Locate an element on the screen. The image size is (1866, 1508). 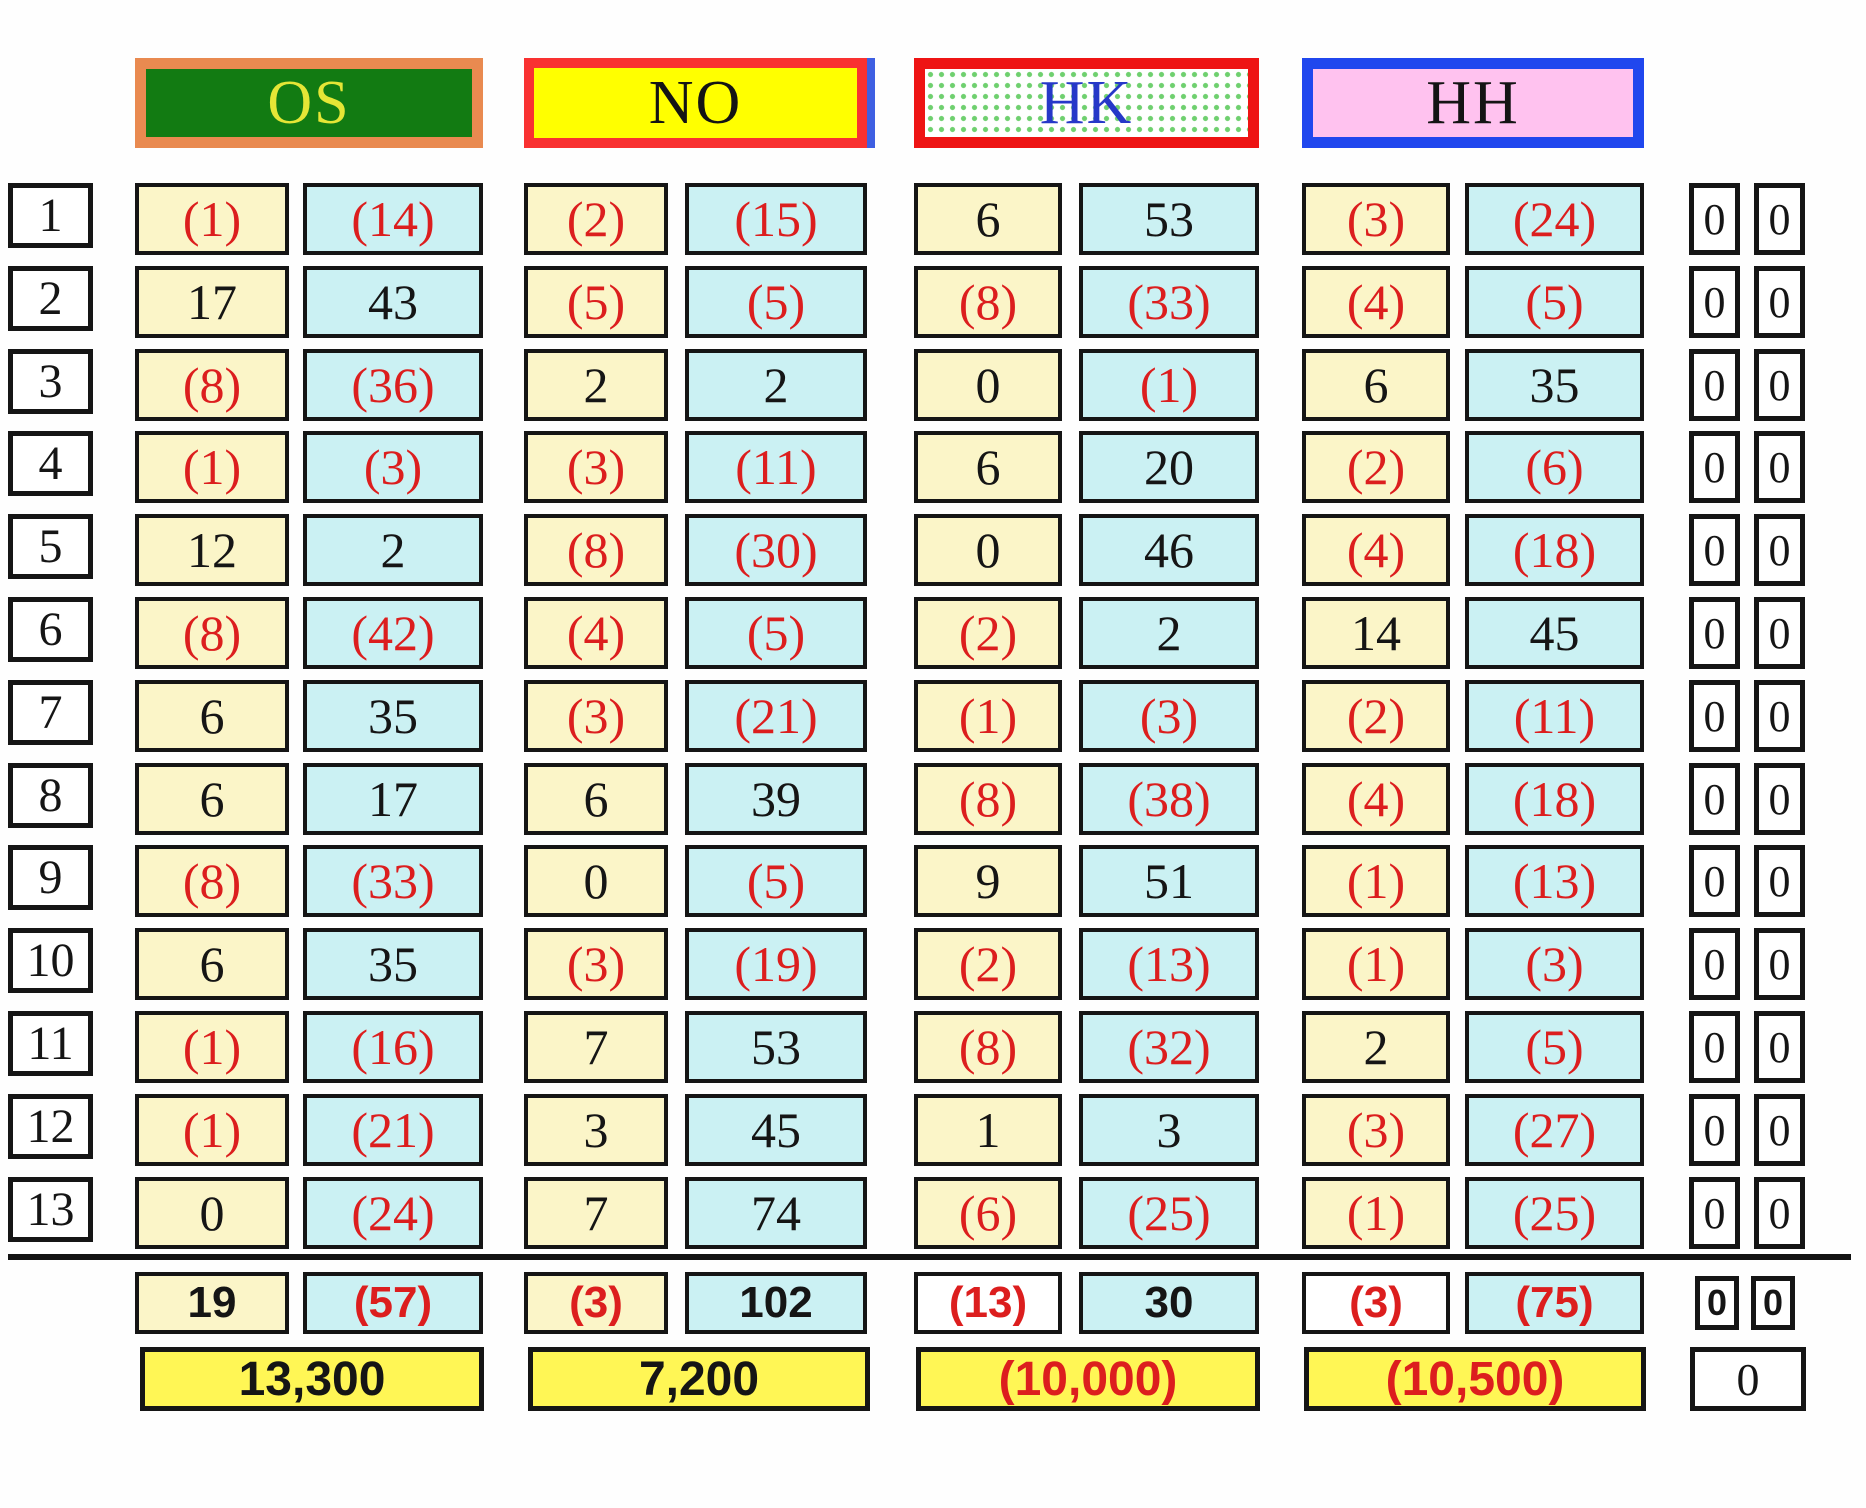
score-cell: (33) is located at coordinates (393, 881).